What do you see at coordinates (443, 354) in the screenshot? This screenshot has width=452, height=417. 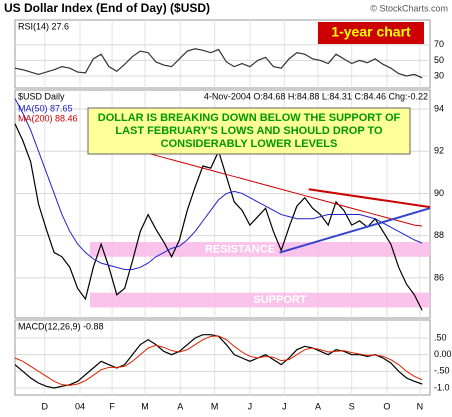 I see `y-tick-label: 0.00` at bounding box center [443, 354].